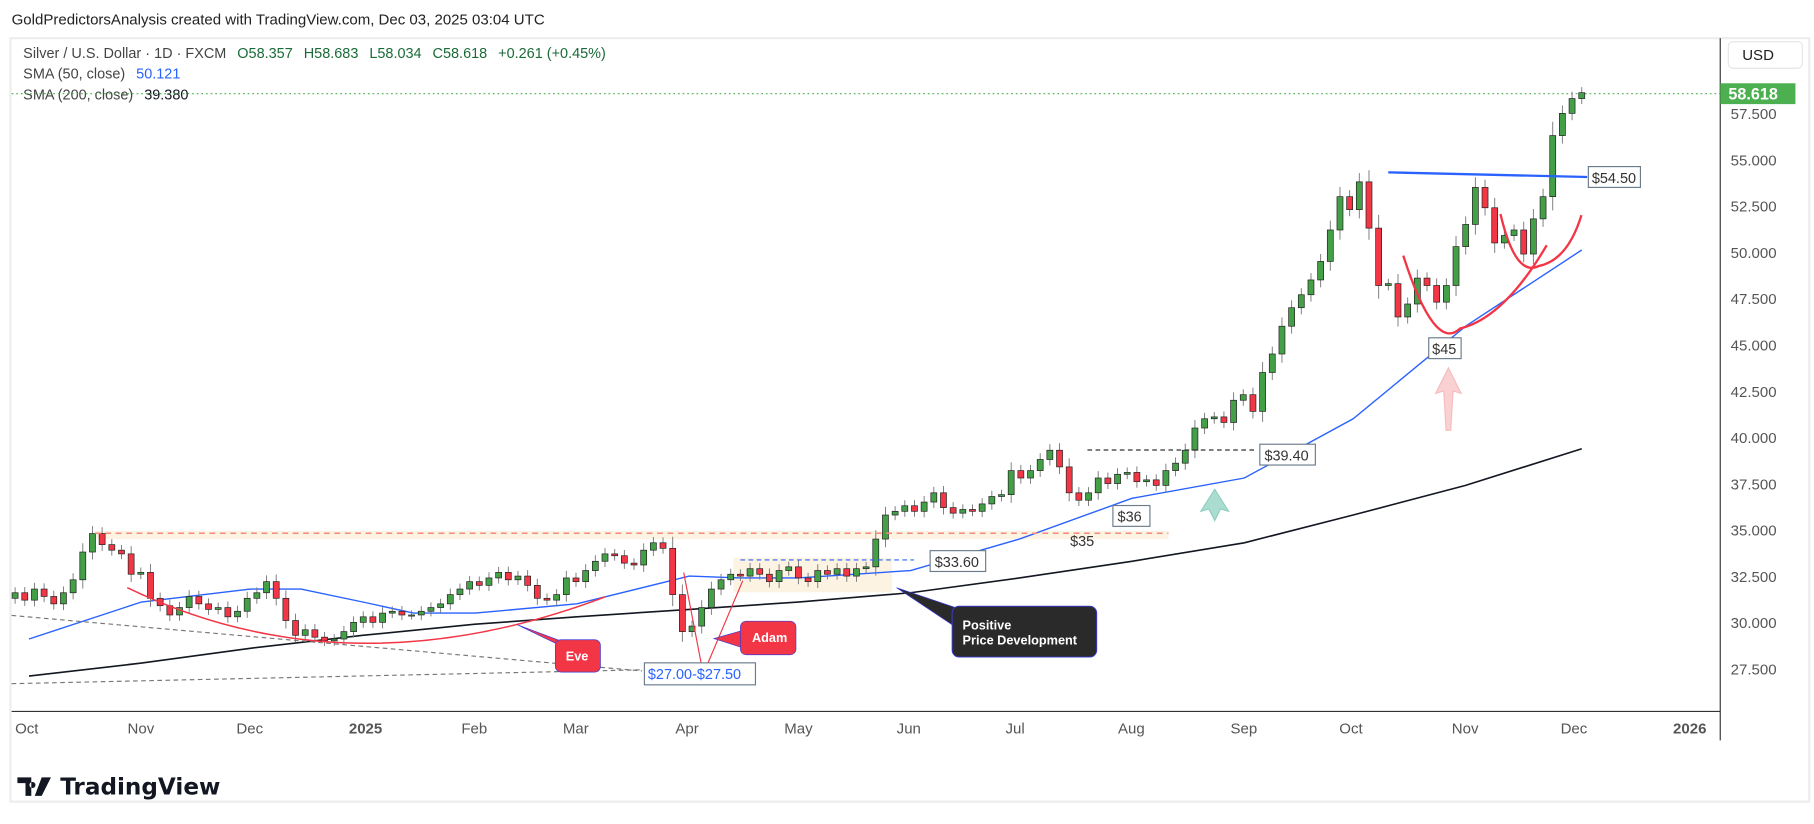 The height and width of the screenshot is (824, 1814). Describe the element at coordinates (118, 788) in the screenshot. I see `tradingview-logo: TradingView` at that location.